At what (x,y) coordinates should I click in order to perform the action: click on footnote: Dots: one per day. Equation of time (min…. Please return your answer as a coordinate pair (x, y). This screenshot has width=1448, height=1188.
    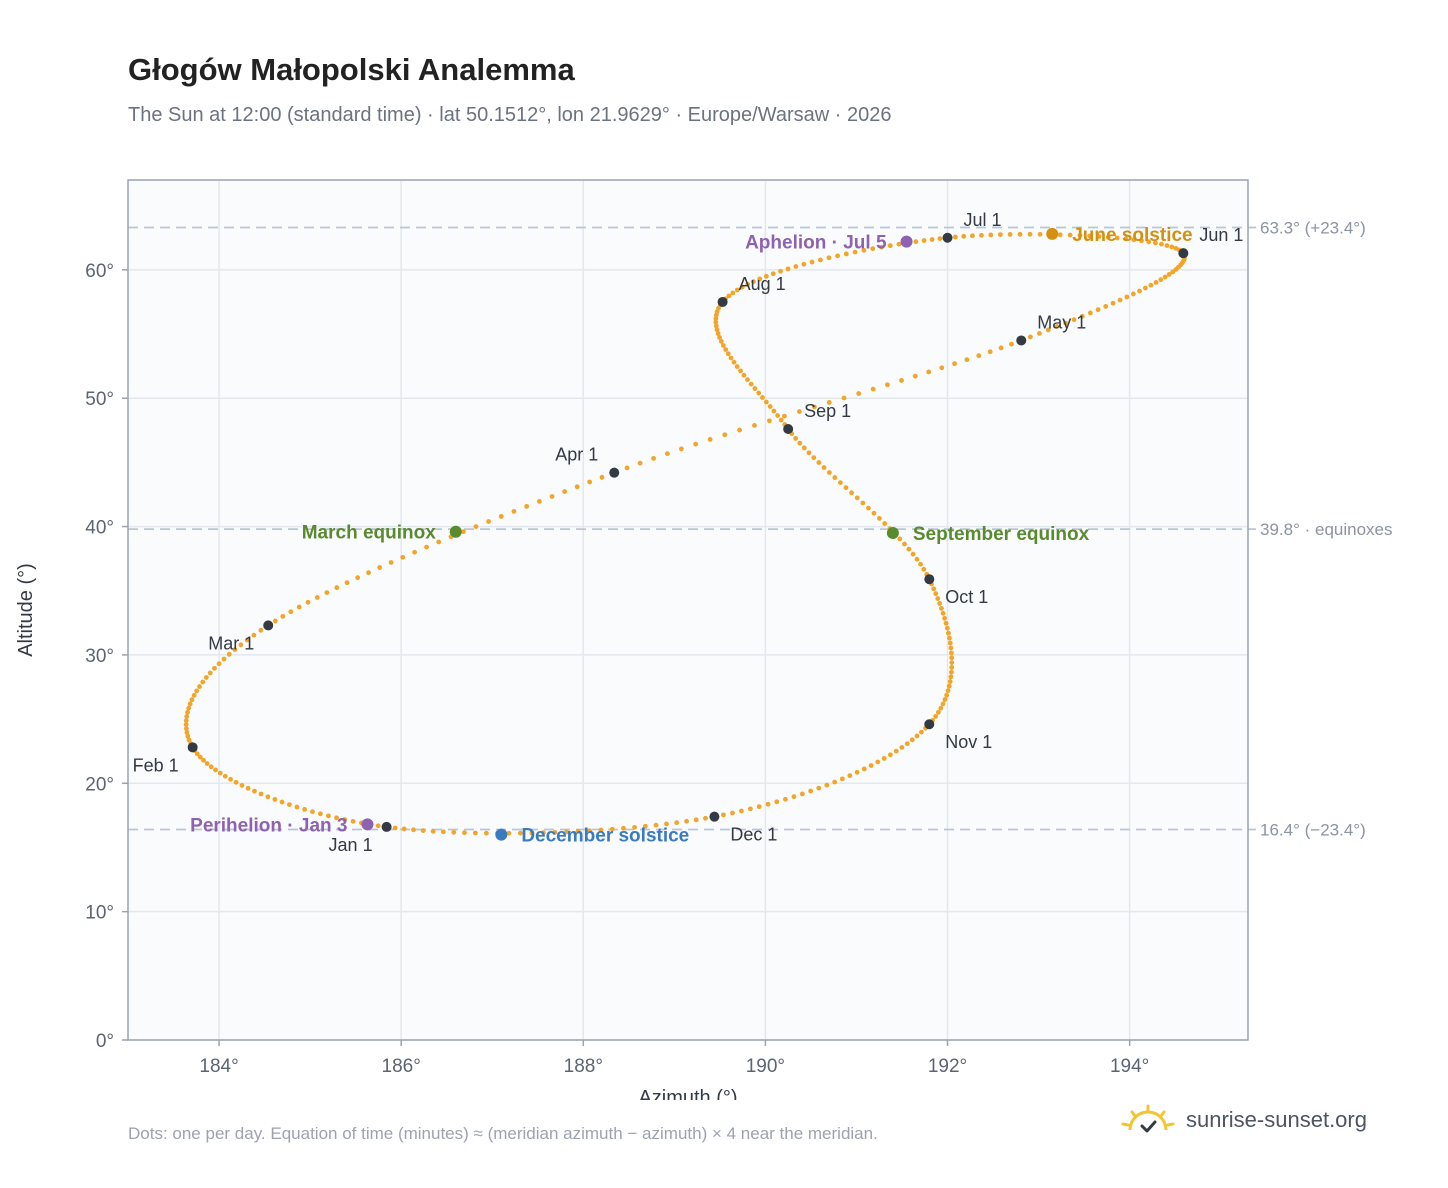
    Looking at the image, I should click on (503, 1133).